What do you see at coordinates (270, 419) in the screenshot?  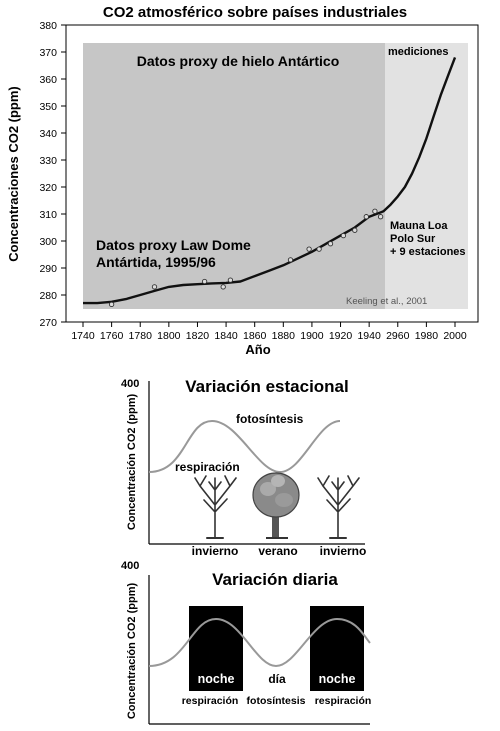 I see `seasonal-peak-label: fotosíntesis` at bounding box center [270, 419].